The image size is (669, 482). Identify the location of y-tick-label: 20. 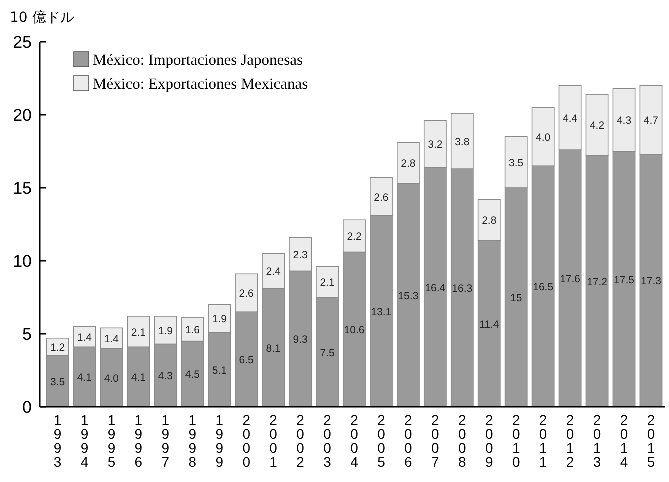
(22, 115).